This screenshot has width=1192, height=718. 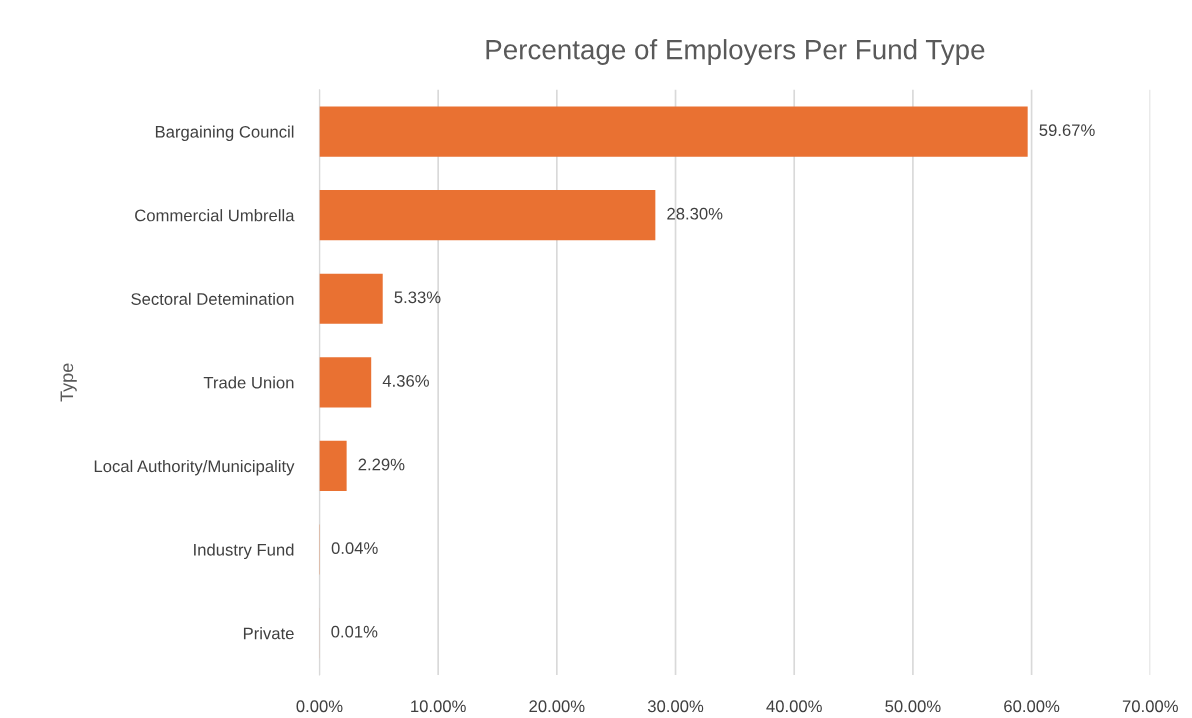 What do you see at coordinates (194, 467) in the screenshot?
I see `y-tick-label: Local Authority/Municipality` at bounding box center [194, 467].